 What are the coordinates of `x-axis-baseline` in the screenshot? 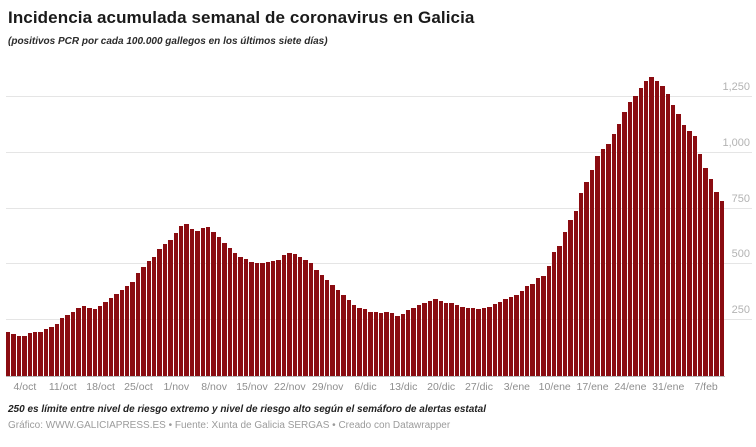 It's located at (365, 376).